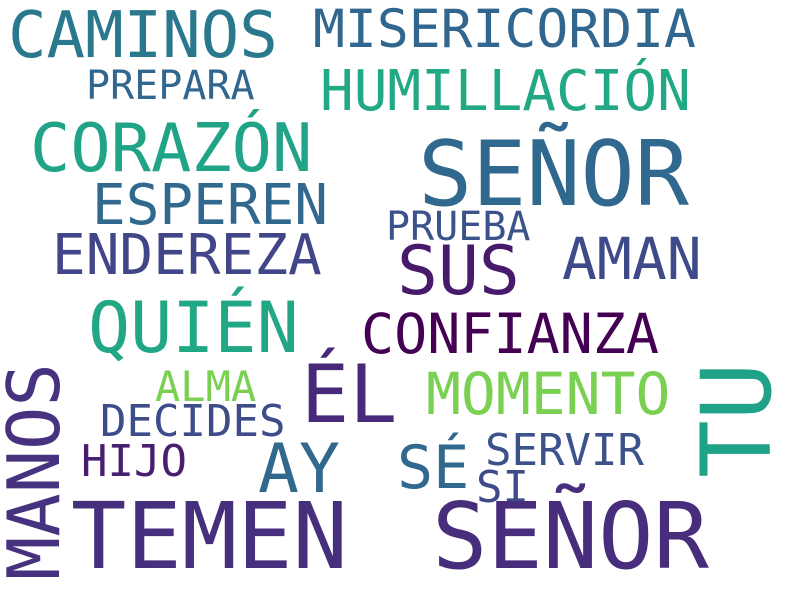 This screenshot has height=600, width=800. I want to click on word-servir: SERVIR, so click(564, 450).